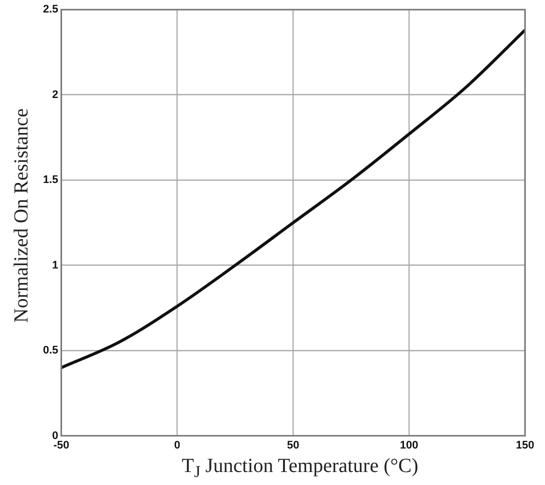 Image resolution: width=545 pixels, height=485 pixels. I want to click on x-tick-label: -50, so click(61, 445).